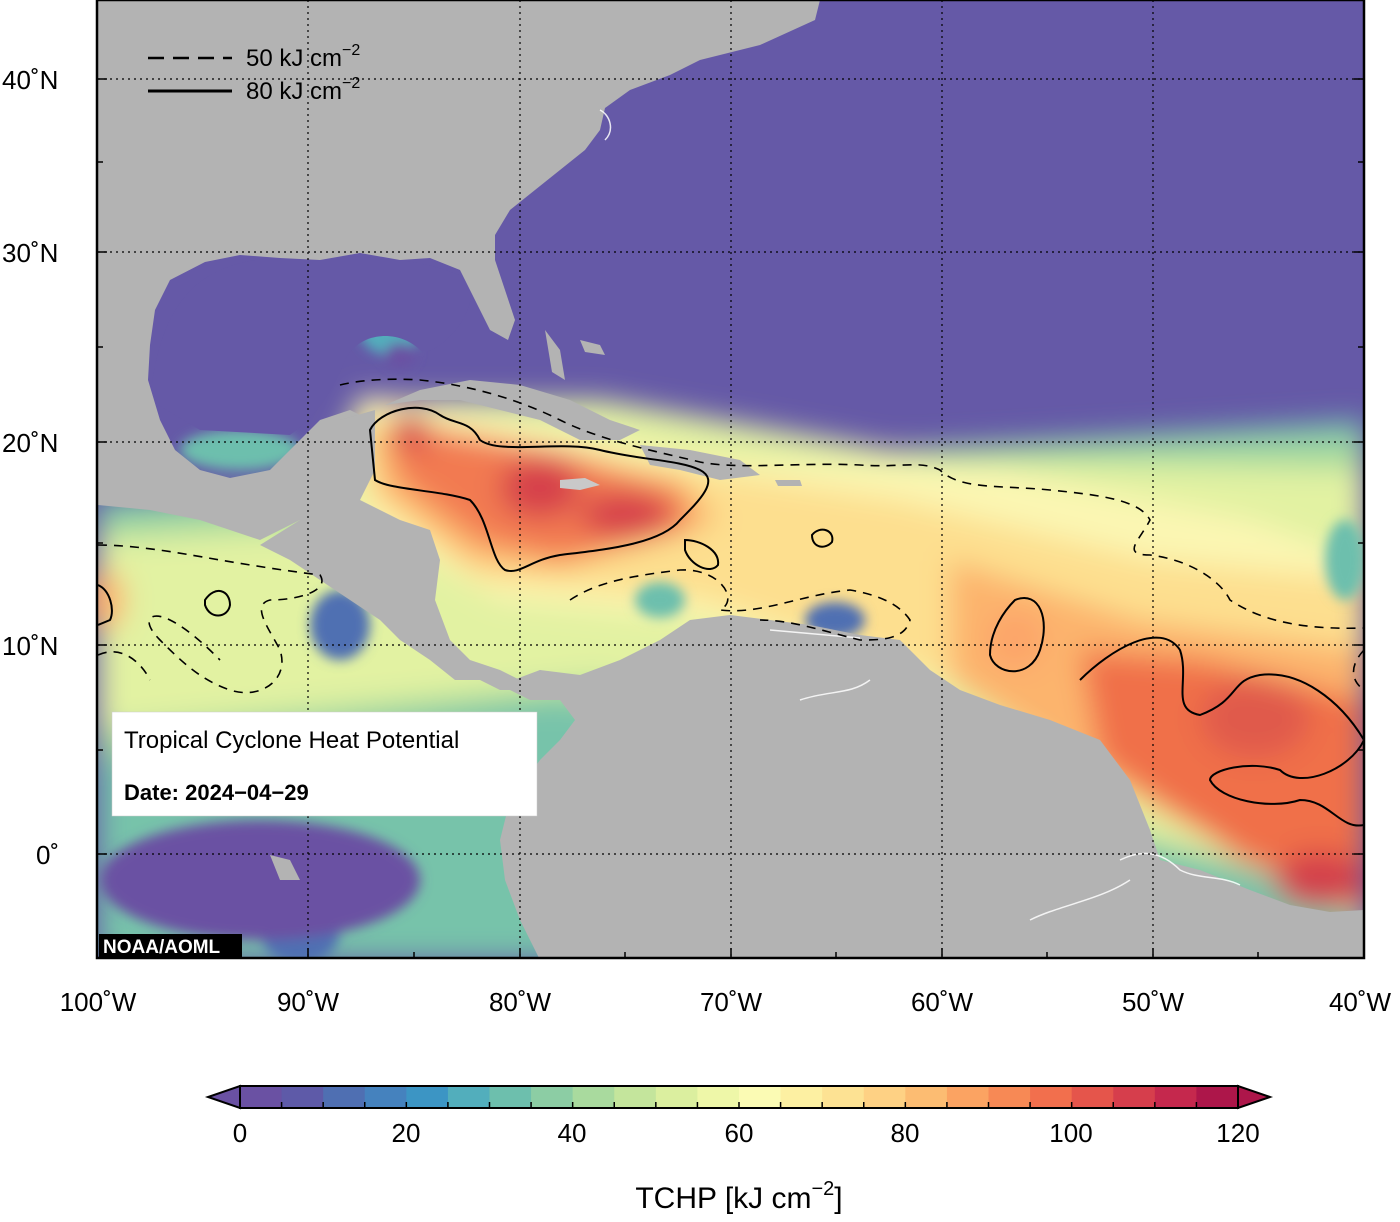  I want to click on lon-label: 60˚W, so click(942, 1002).